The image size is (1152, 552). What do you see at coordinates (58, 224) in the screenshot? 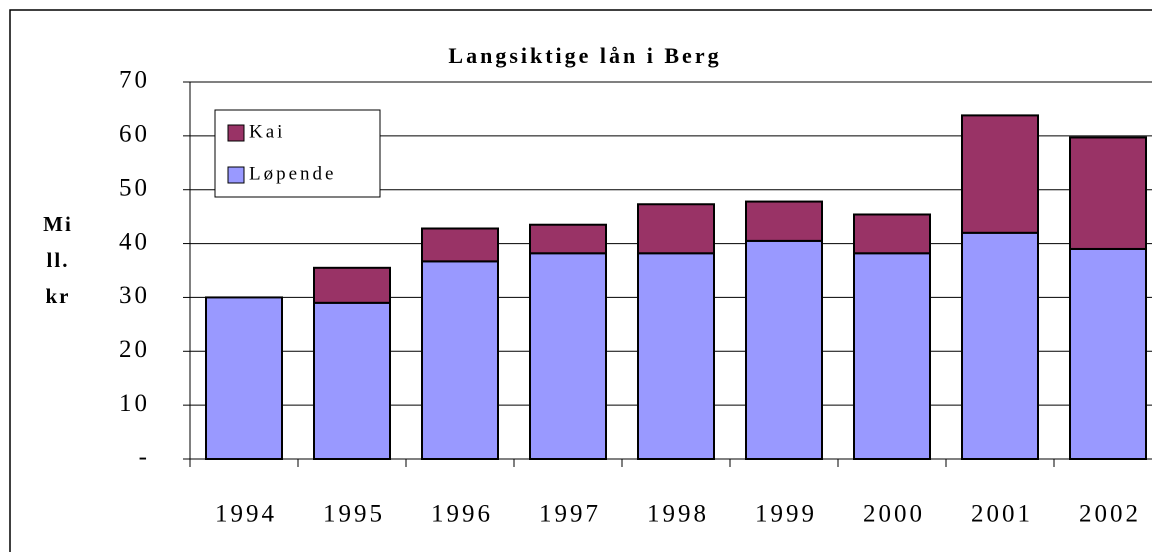
I see `y-axis-label: Mi` at bounding box center [58, 224].